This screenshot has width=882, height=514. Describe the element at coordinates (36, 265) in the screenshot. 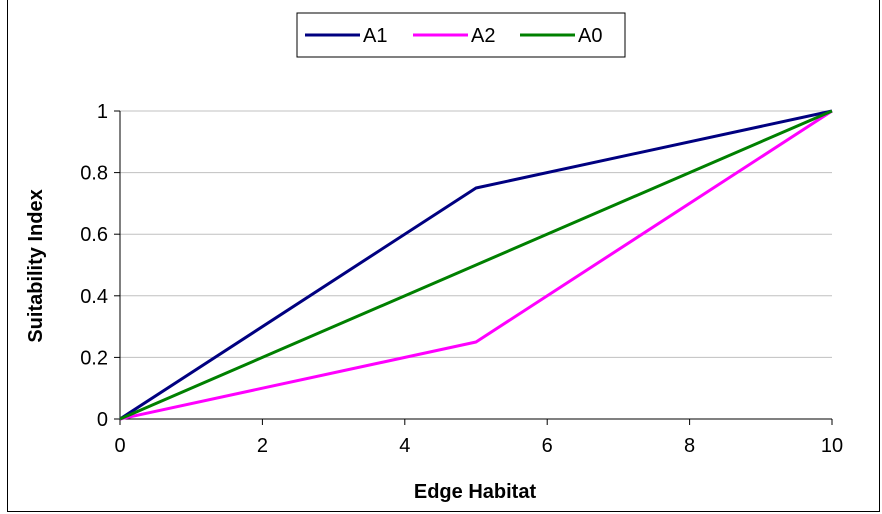

I see `y-axis-title: Suitability Index` at that location.